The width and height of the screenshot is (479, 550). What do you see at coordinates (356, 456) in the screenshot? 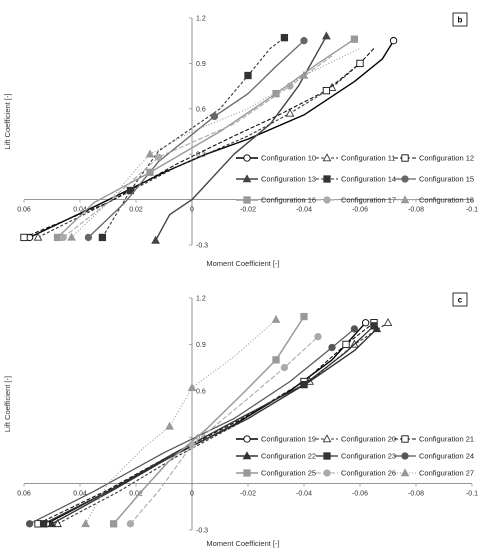
I see `legend-item: Configuration 23` at bounding box center [356, 456].